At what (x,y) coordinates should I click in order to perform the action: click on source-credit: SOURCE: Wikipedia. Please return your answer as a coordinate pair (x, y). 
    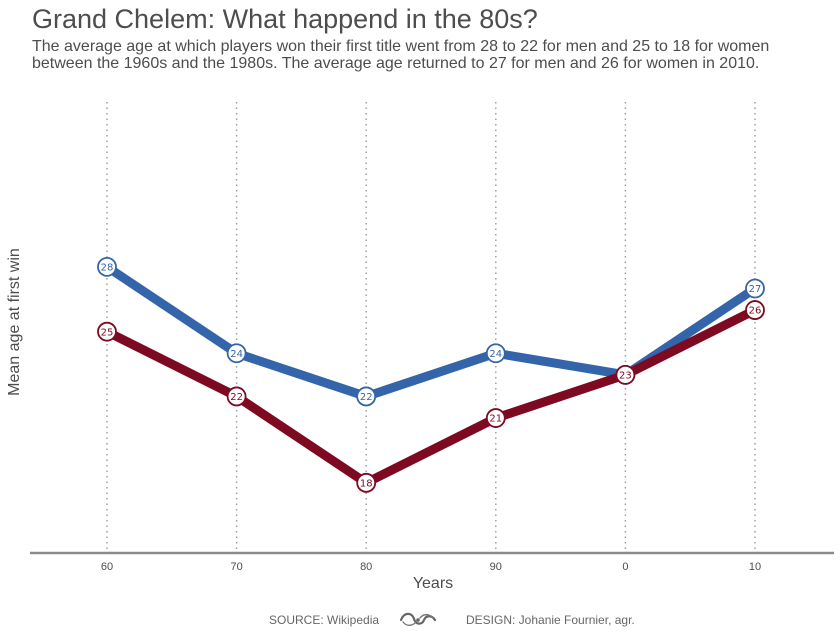
    Looking at the image, I should click on (324, 620).